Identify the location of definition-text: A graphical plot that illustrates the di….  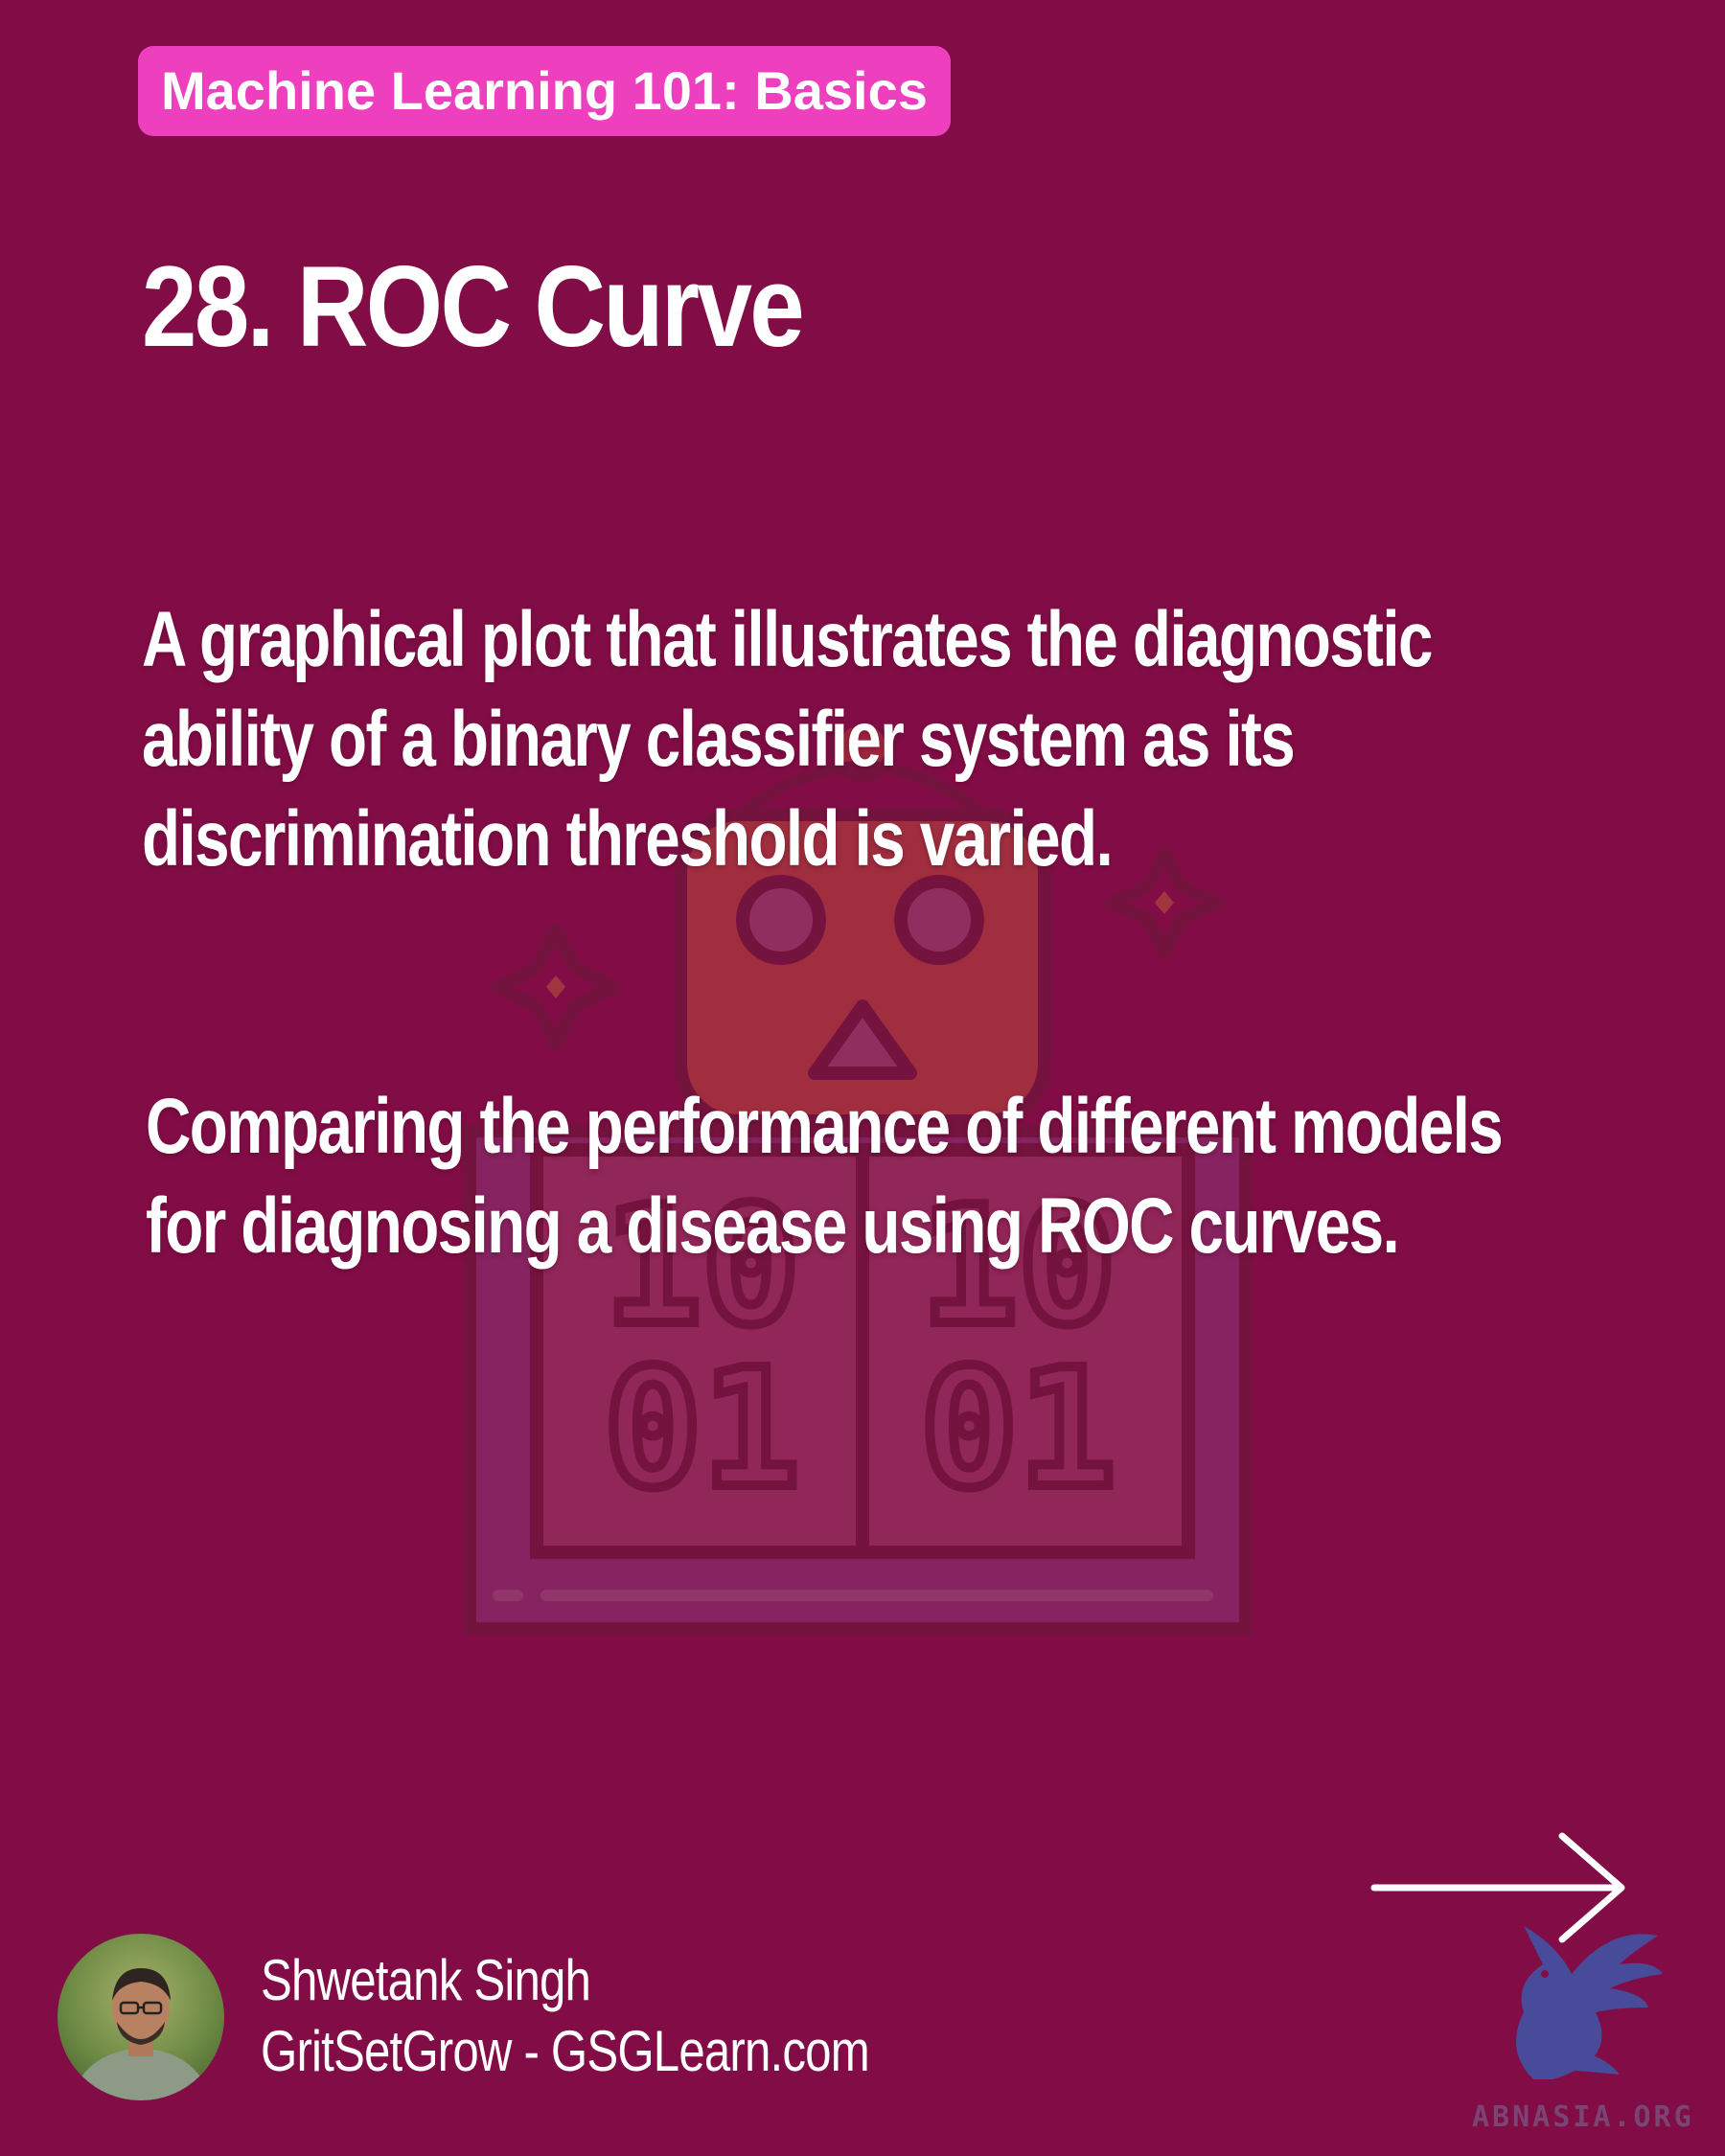
(788, 739).